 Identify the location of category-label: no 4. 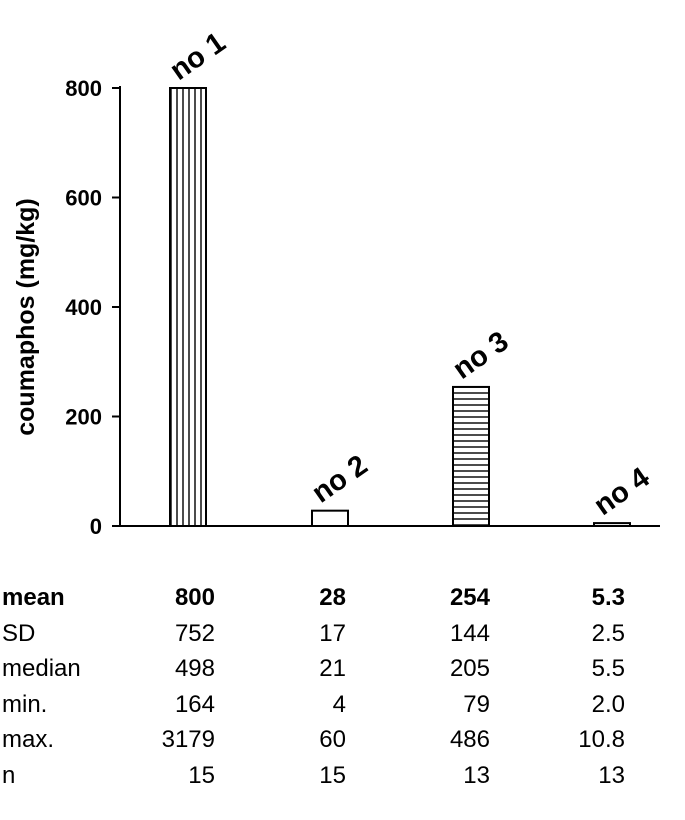
(621, 492).